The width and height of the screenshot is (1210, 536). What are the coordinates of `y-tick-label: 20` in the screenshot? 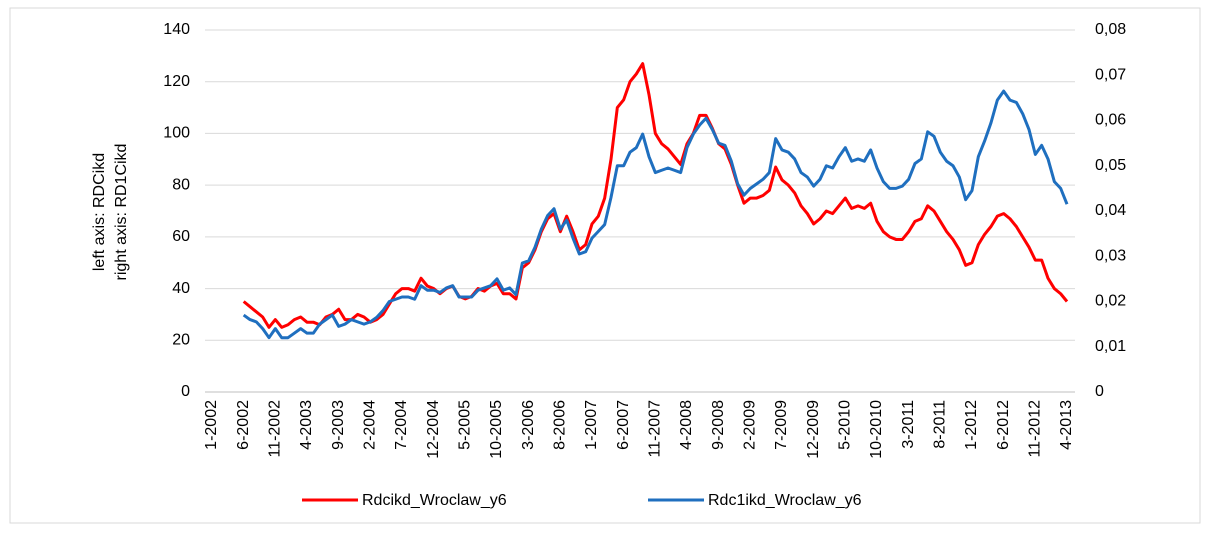 It's located at (181, 340).